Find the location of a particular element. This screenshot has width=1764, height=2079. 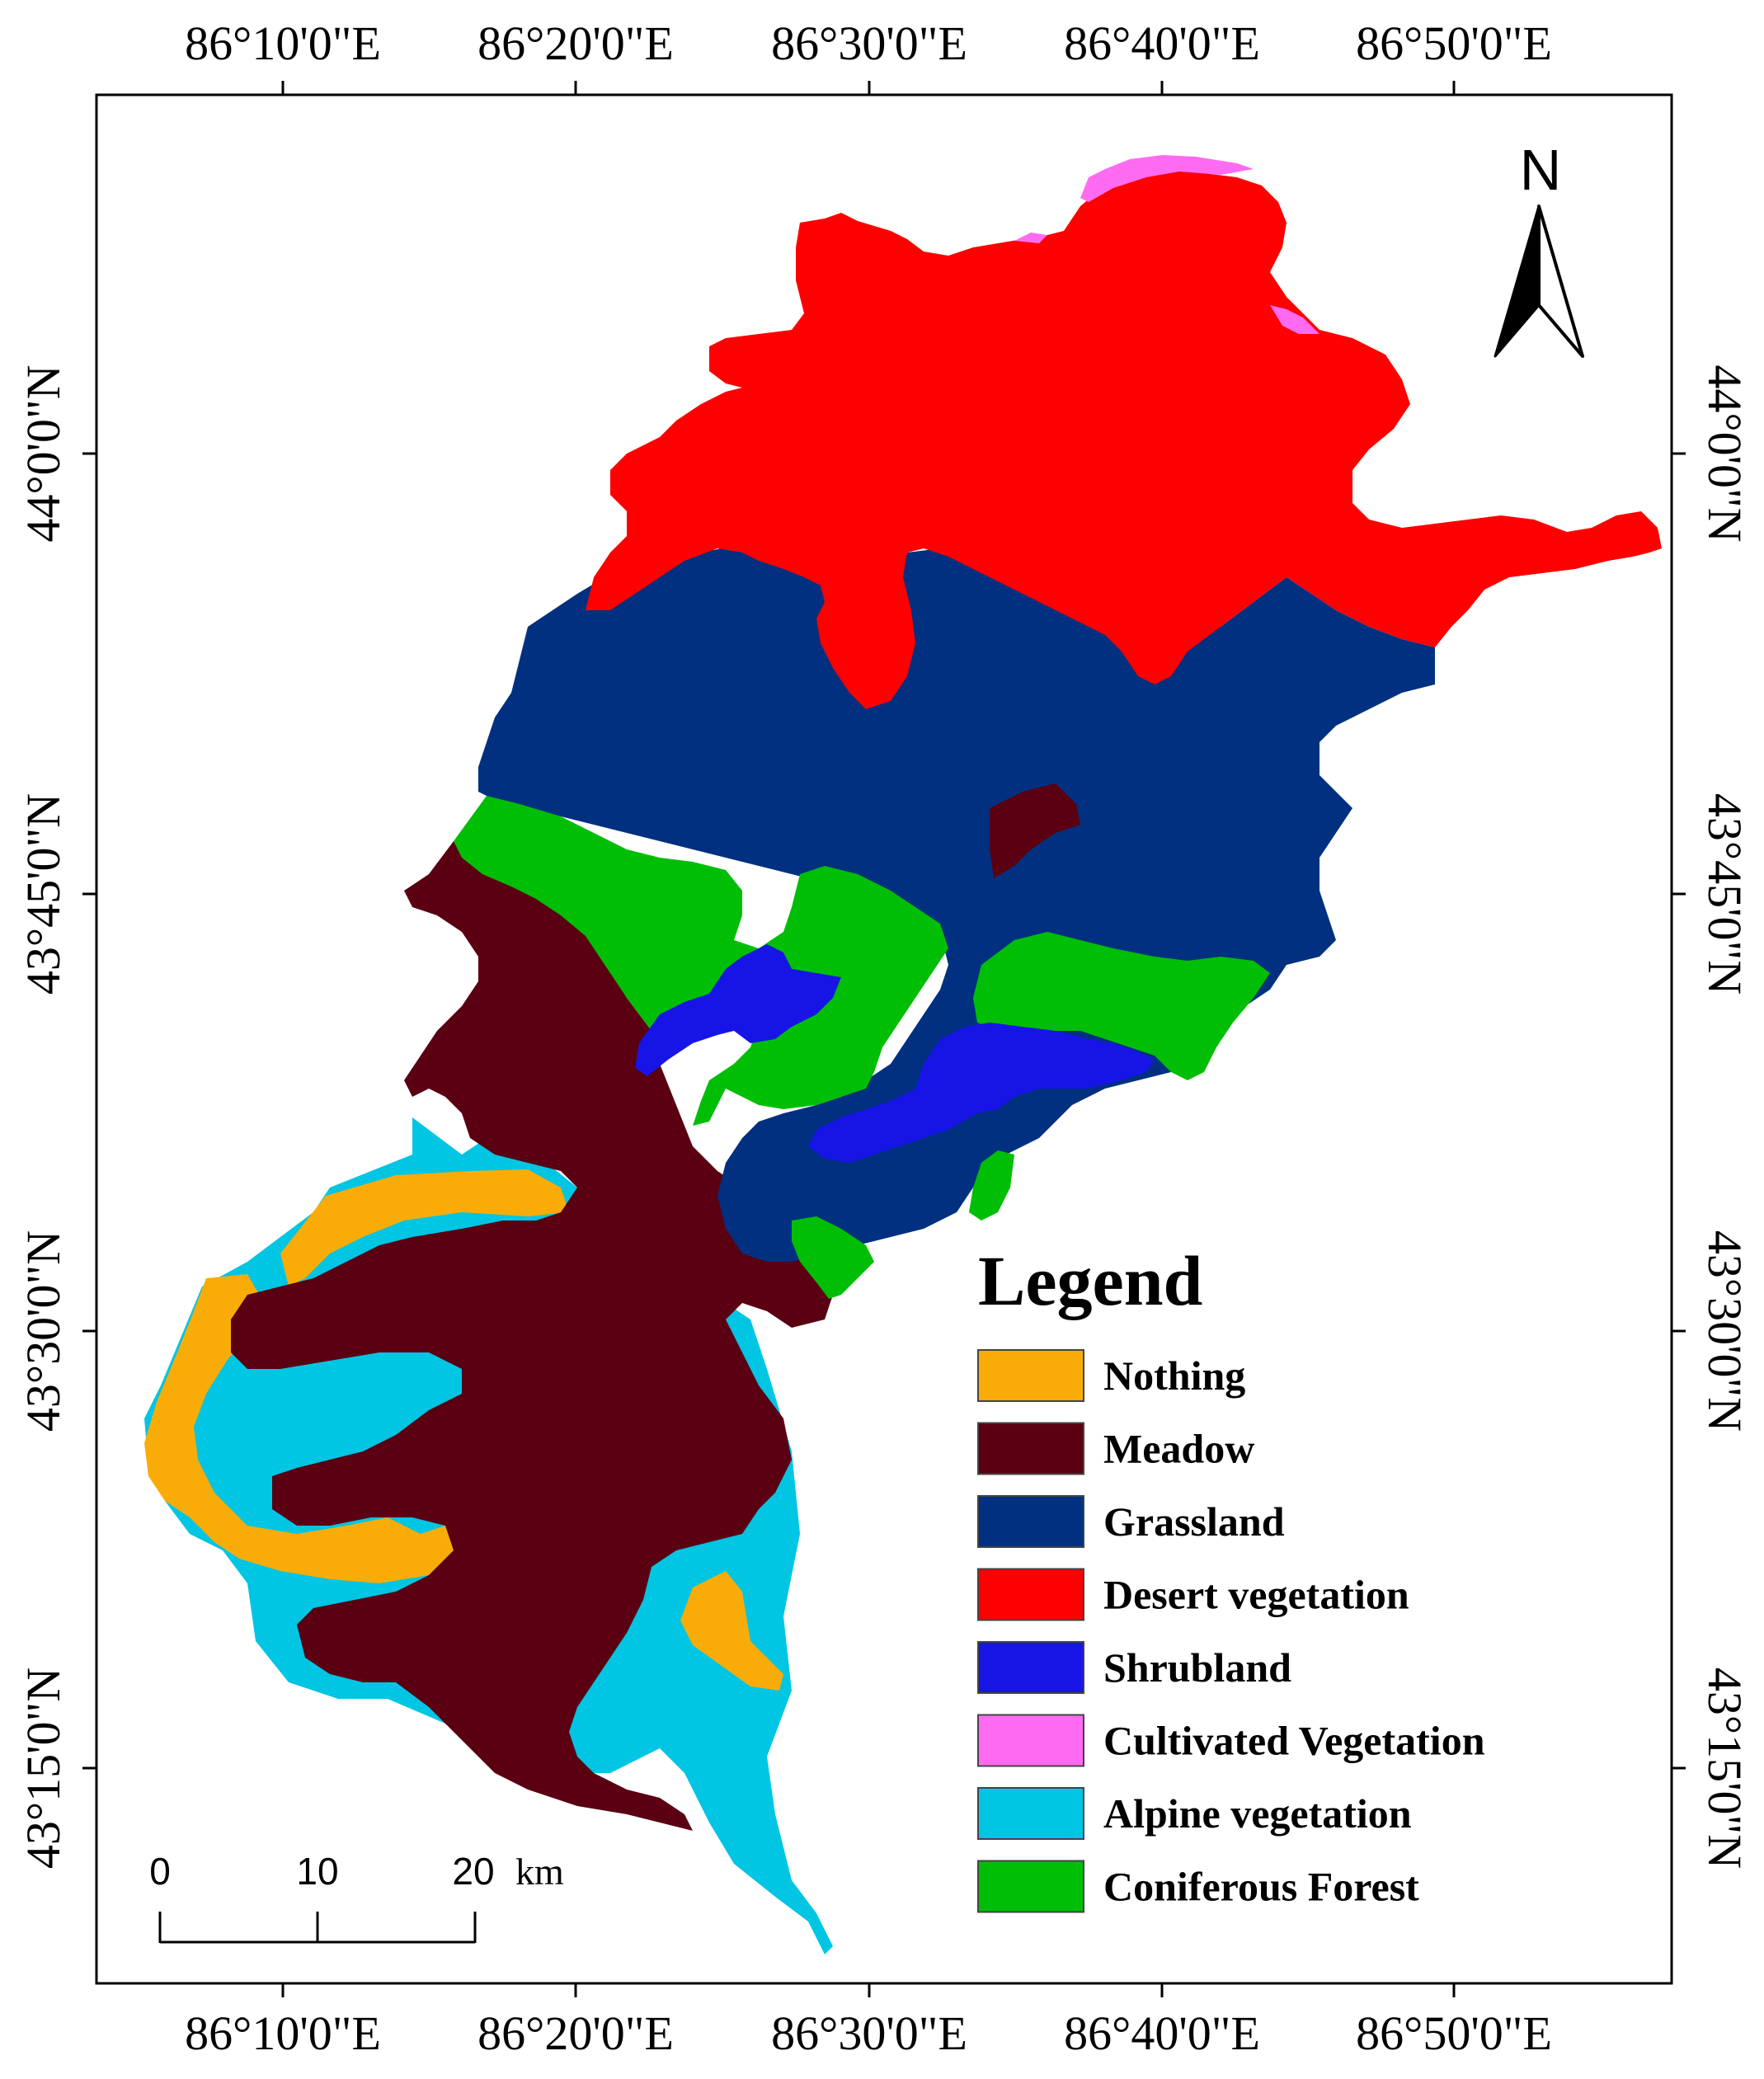

legend-label: Desert vegetation is located at coordinates (1256, 1595).